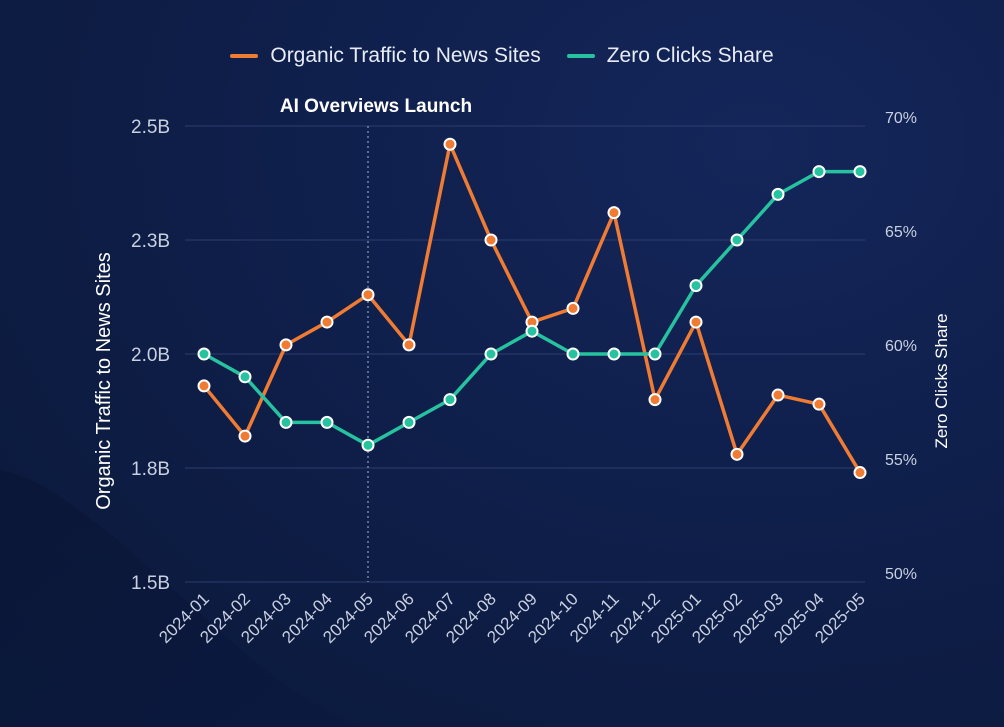 This screenshot has height=727, width=1004. Describe the element at coordinates (150, 469) in the screenshot. I see `y-tick-label: 1.8B` at that location.